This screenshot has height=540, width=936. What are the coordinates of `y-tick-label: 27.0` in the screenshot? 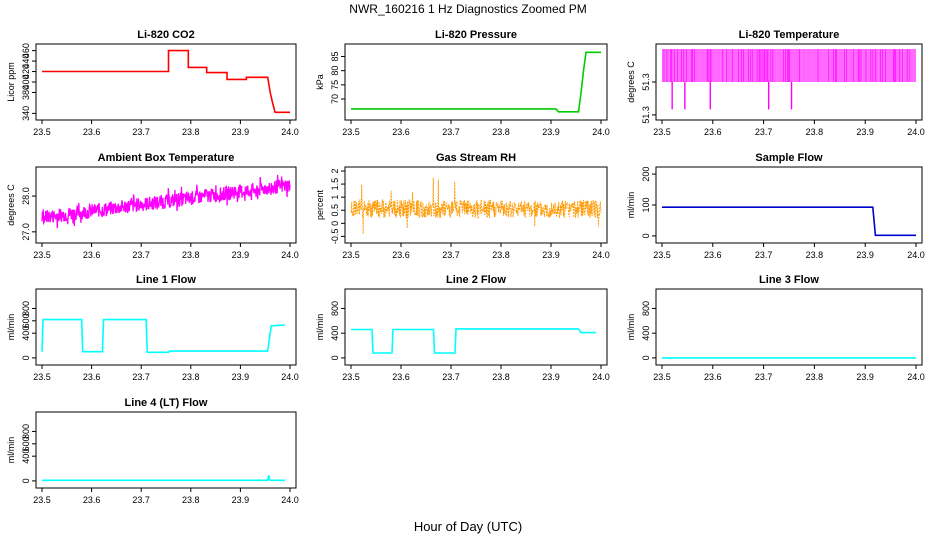 It's located at (26, 232).